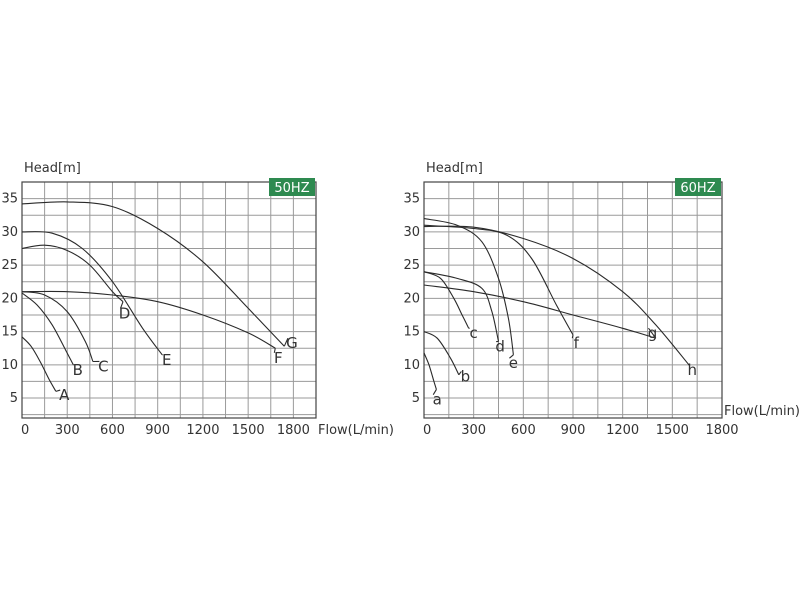  I want to click on chart-60hz-frame, so click(573, 300).